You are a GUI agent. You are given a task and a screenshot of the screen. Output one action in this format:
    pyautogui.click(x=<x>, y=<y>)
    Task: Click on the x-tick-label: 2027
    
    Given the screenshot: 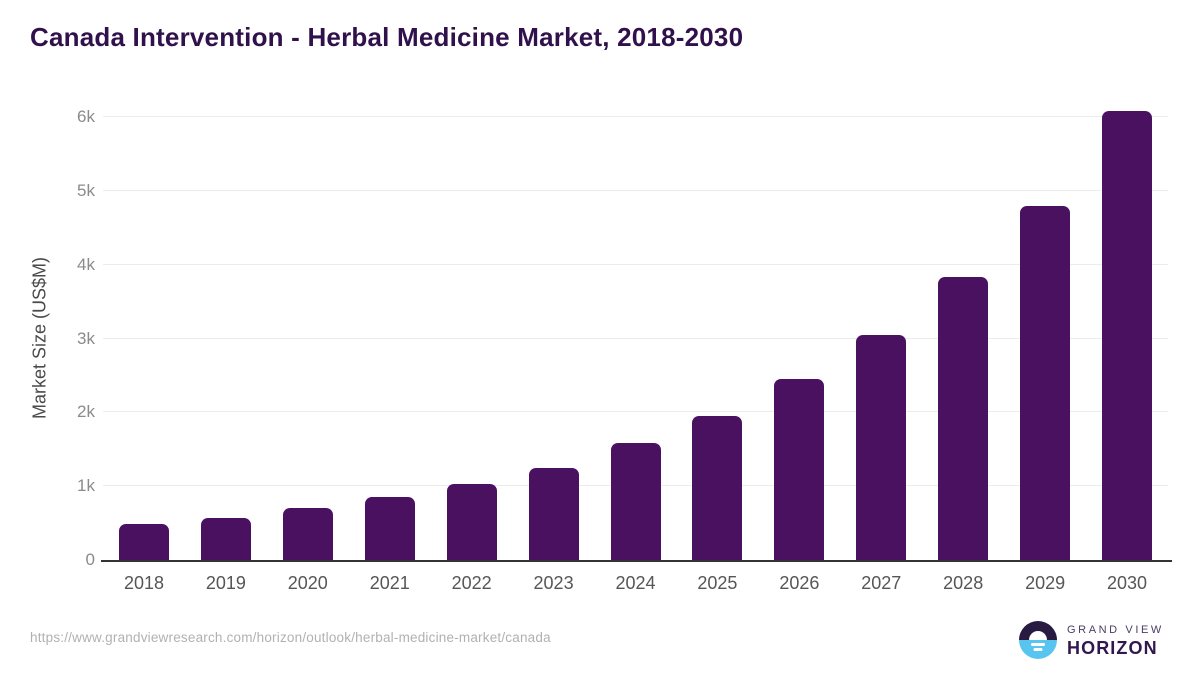 What is the action you would take?
    pyautogui.click(x=881, y=583)
    